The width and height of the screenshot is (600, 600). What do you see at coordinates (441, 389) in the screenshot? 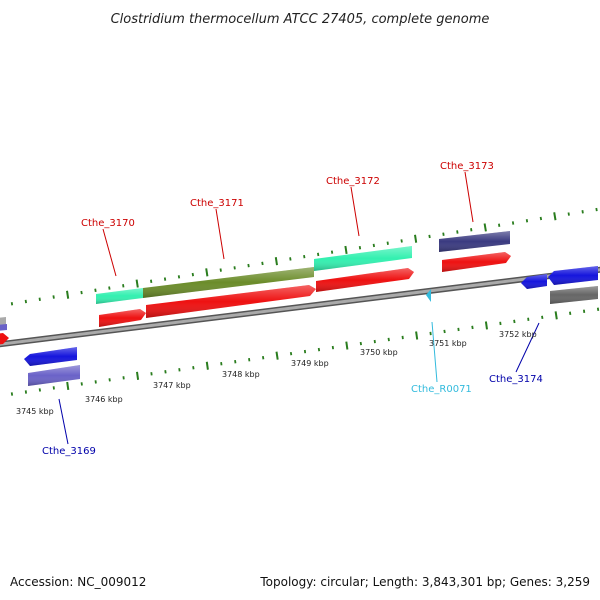
I see `gene-label-cthe-r0071: Cthe_R0071` at bounding box center [441, 389].